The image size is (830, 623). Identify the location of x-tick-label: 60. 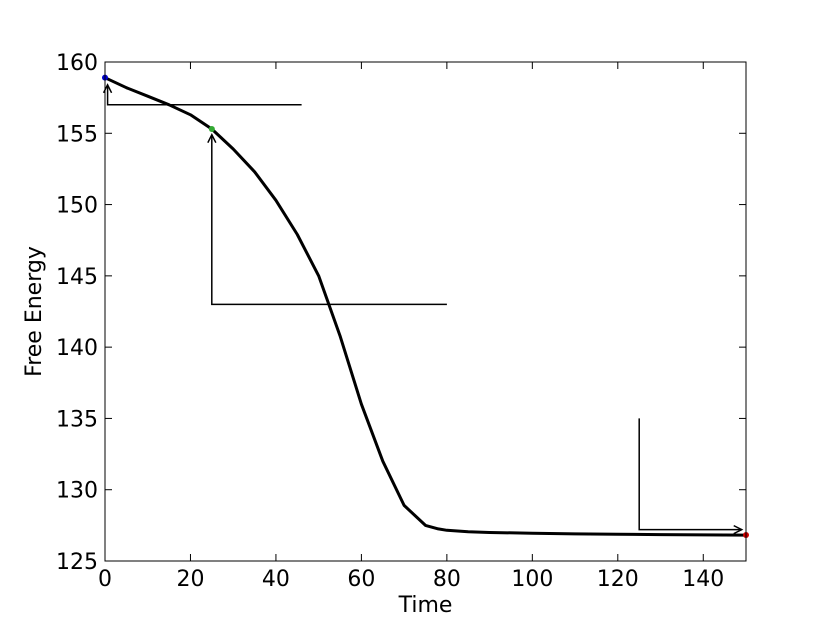
(361, 579).